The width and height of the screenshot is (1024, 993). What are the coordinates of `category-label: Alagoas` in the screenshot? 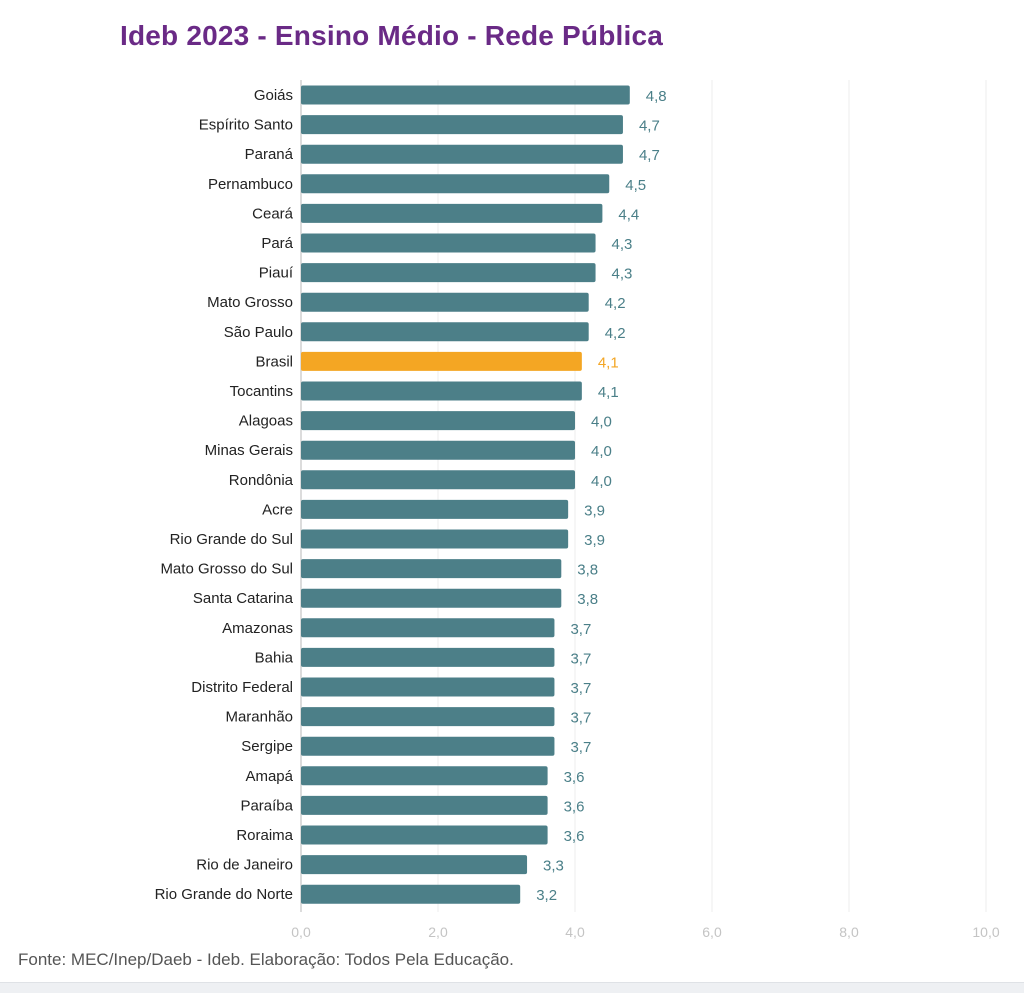 It's located at (266, 421).